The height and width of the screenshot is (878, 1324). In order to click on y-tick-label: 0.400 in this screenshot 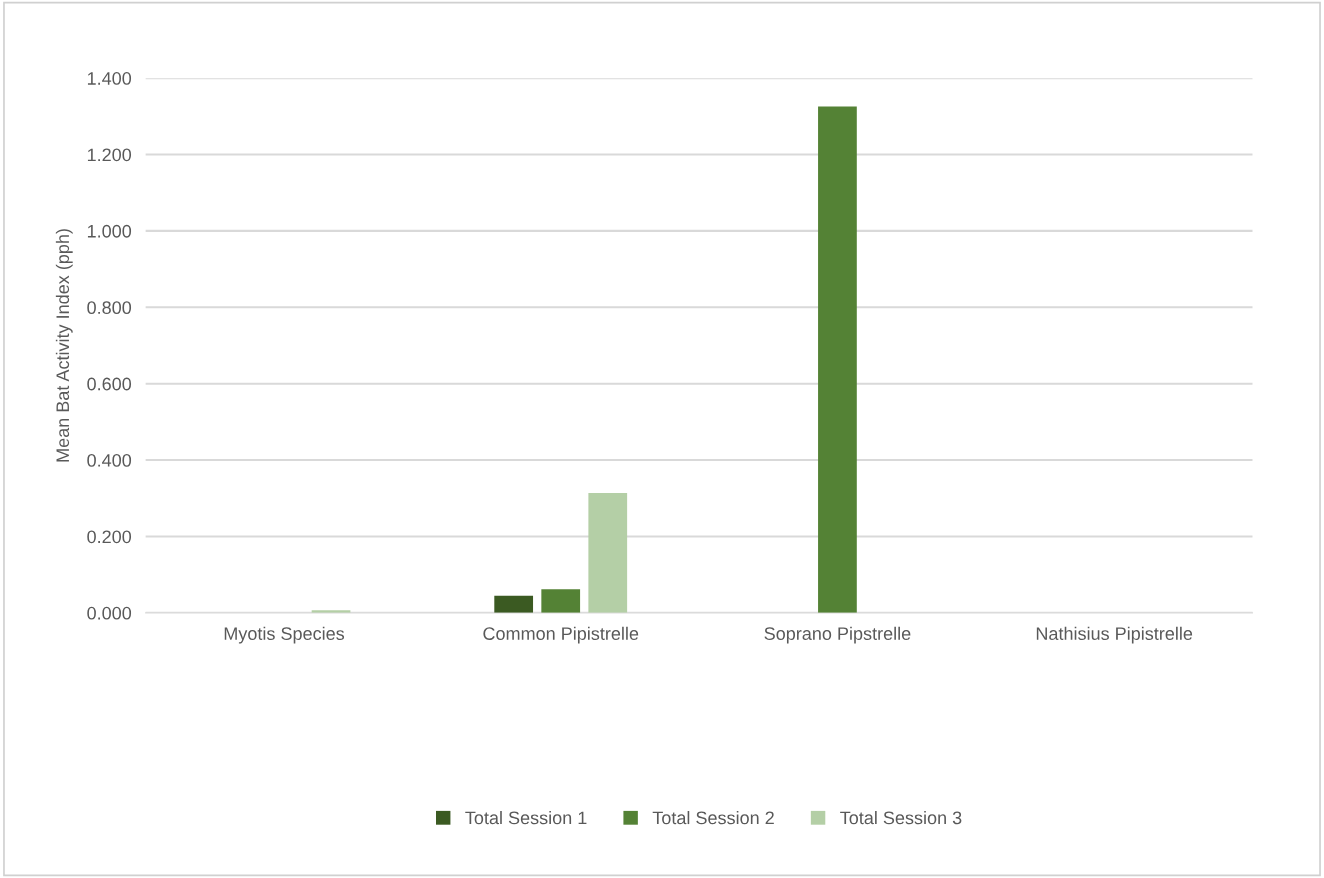, I will do `click(109, 460)`.